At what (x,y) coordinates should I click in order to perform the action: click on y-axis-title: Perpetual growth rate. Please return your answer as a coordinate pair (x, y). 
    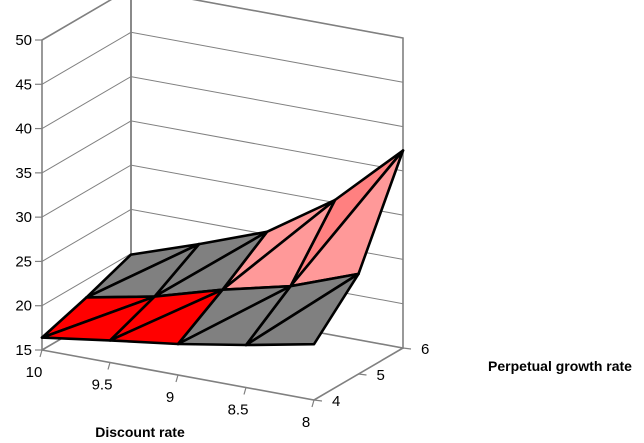
    Looking at the image, I should click on (560, 366).